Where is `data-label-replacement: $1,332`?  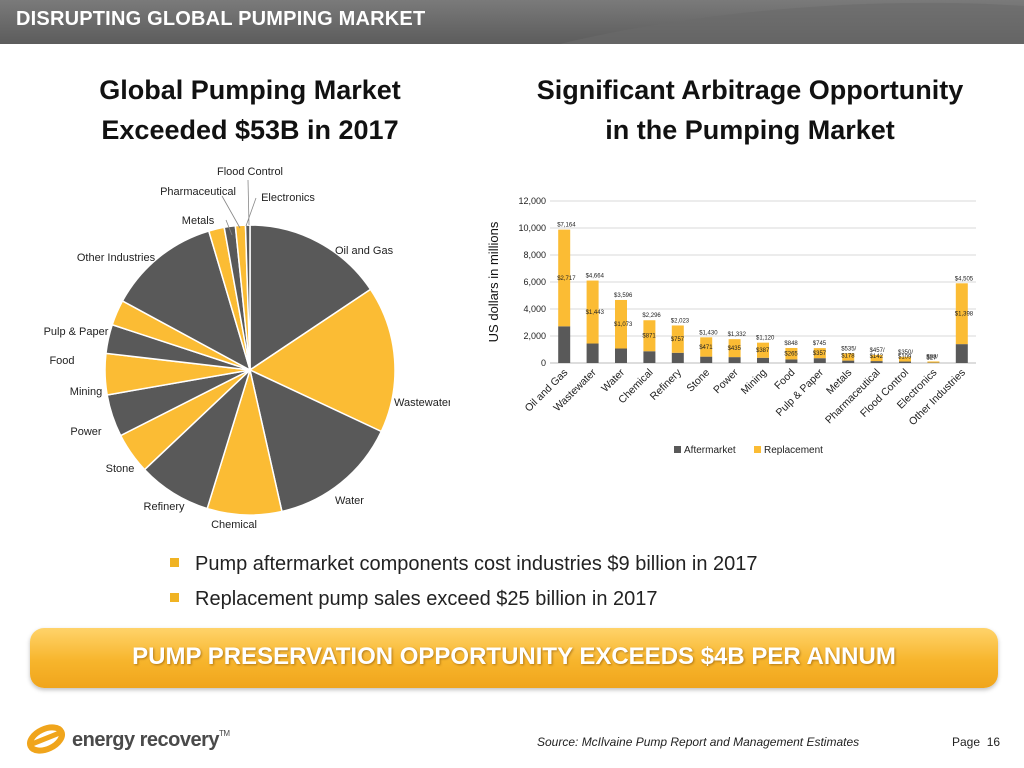
data-label-replacement: $1,332 is located at coordinates (737, 335).